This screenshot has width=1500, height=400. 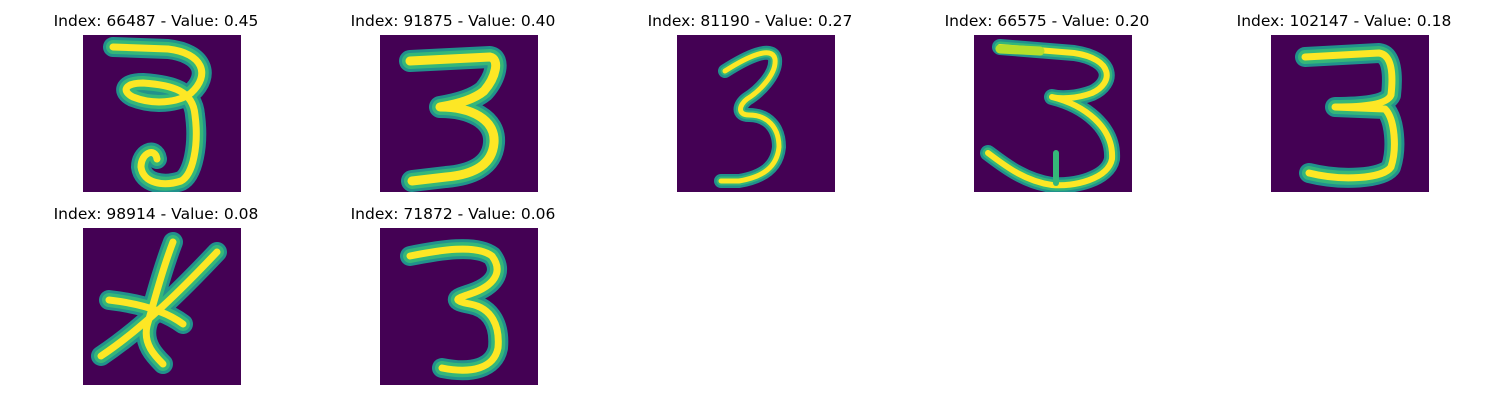 What do you see at coordinates (750, 21) in the screenshot?
I see `panel-title: Index: 81190 - Value: 0.27` at bounding box center [750, 21].